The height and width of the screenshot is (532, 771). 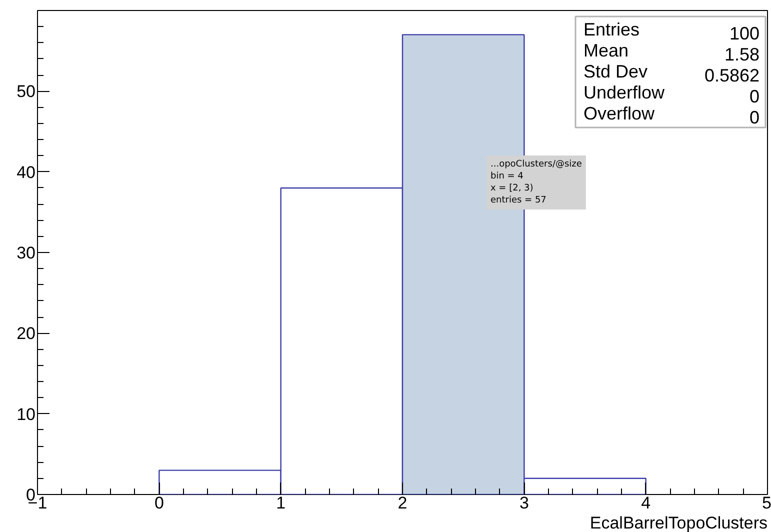 What do you see at coordinates (281, 503) in the screenshot?
I see `x-tick-label: 1` at bounding box center [281, 503].